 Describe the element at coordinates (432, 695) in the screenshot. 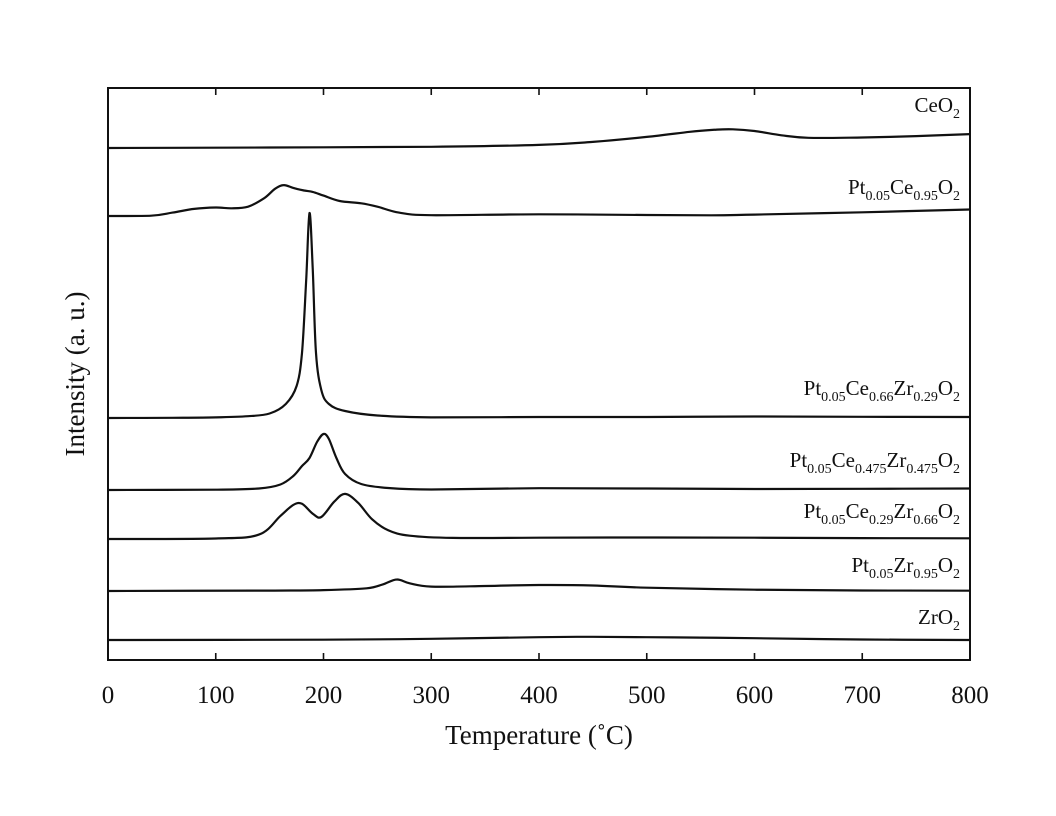

I see `x-tick-label: 300` at that location.